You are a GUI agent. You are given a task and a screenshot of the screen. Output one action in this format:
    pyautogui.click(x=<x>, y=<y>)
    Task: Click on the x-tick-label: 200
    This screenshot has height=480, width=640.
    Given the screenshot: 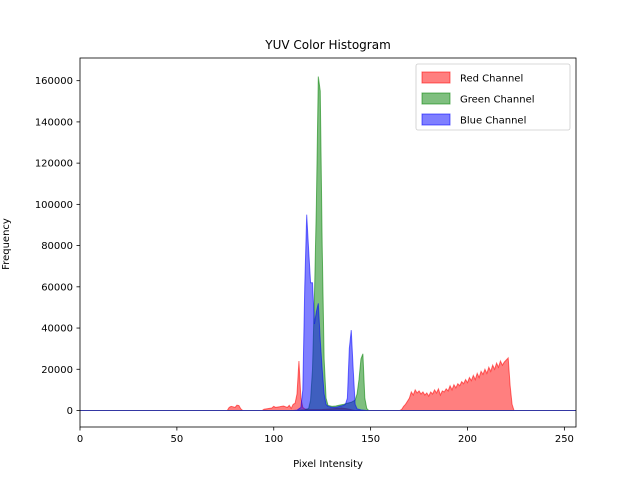 What is the action you would take?
    pyautogui.click(x=467, y=439)
    